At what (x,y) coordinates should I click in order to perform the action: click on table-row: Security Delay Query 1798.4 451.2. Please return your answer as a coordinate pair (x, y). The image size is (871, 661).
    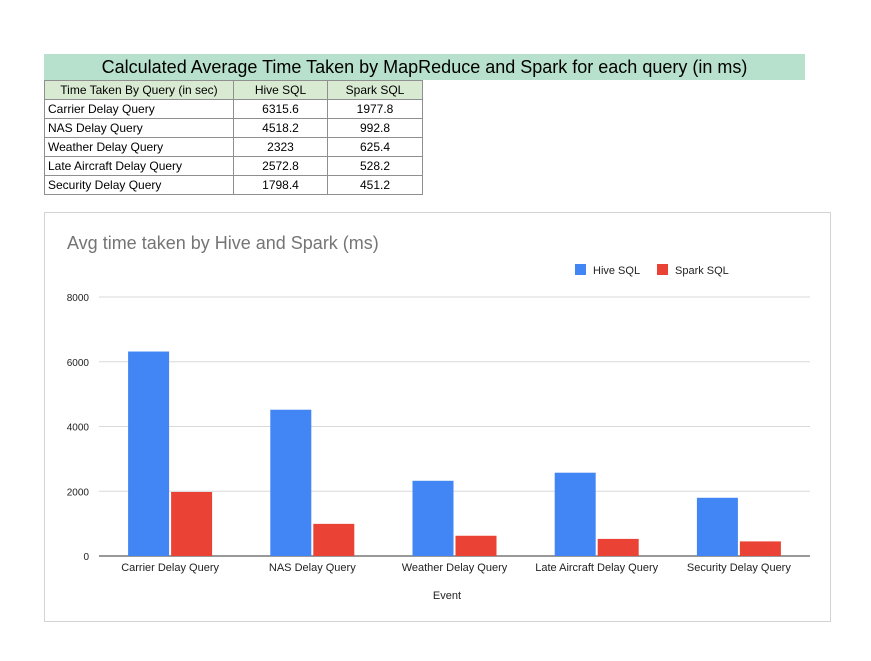
    Looking at the image, I should click on (233, 185).